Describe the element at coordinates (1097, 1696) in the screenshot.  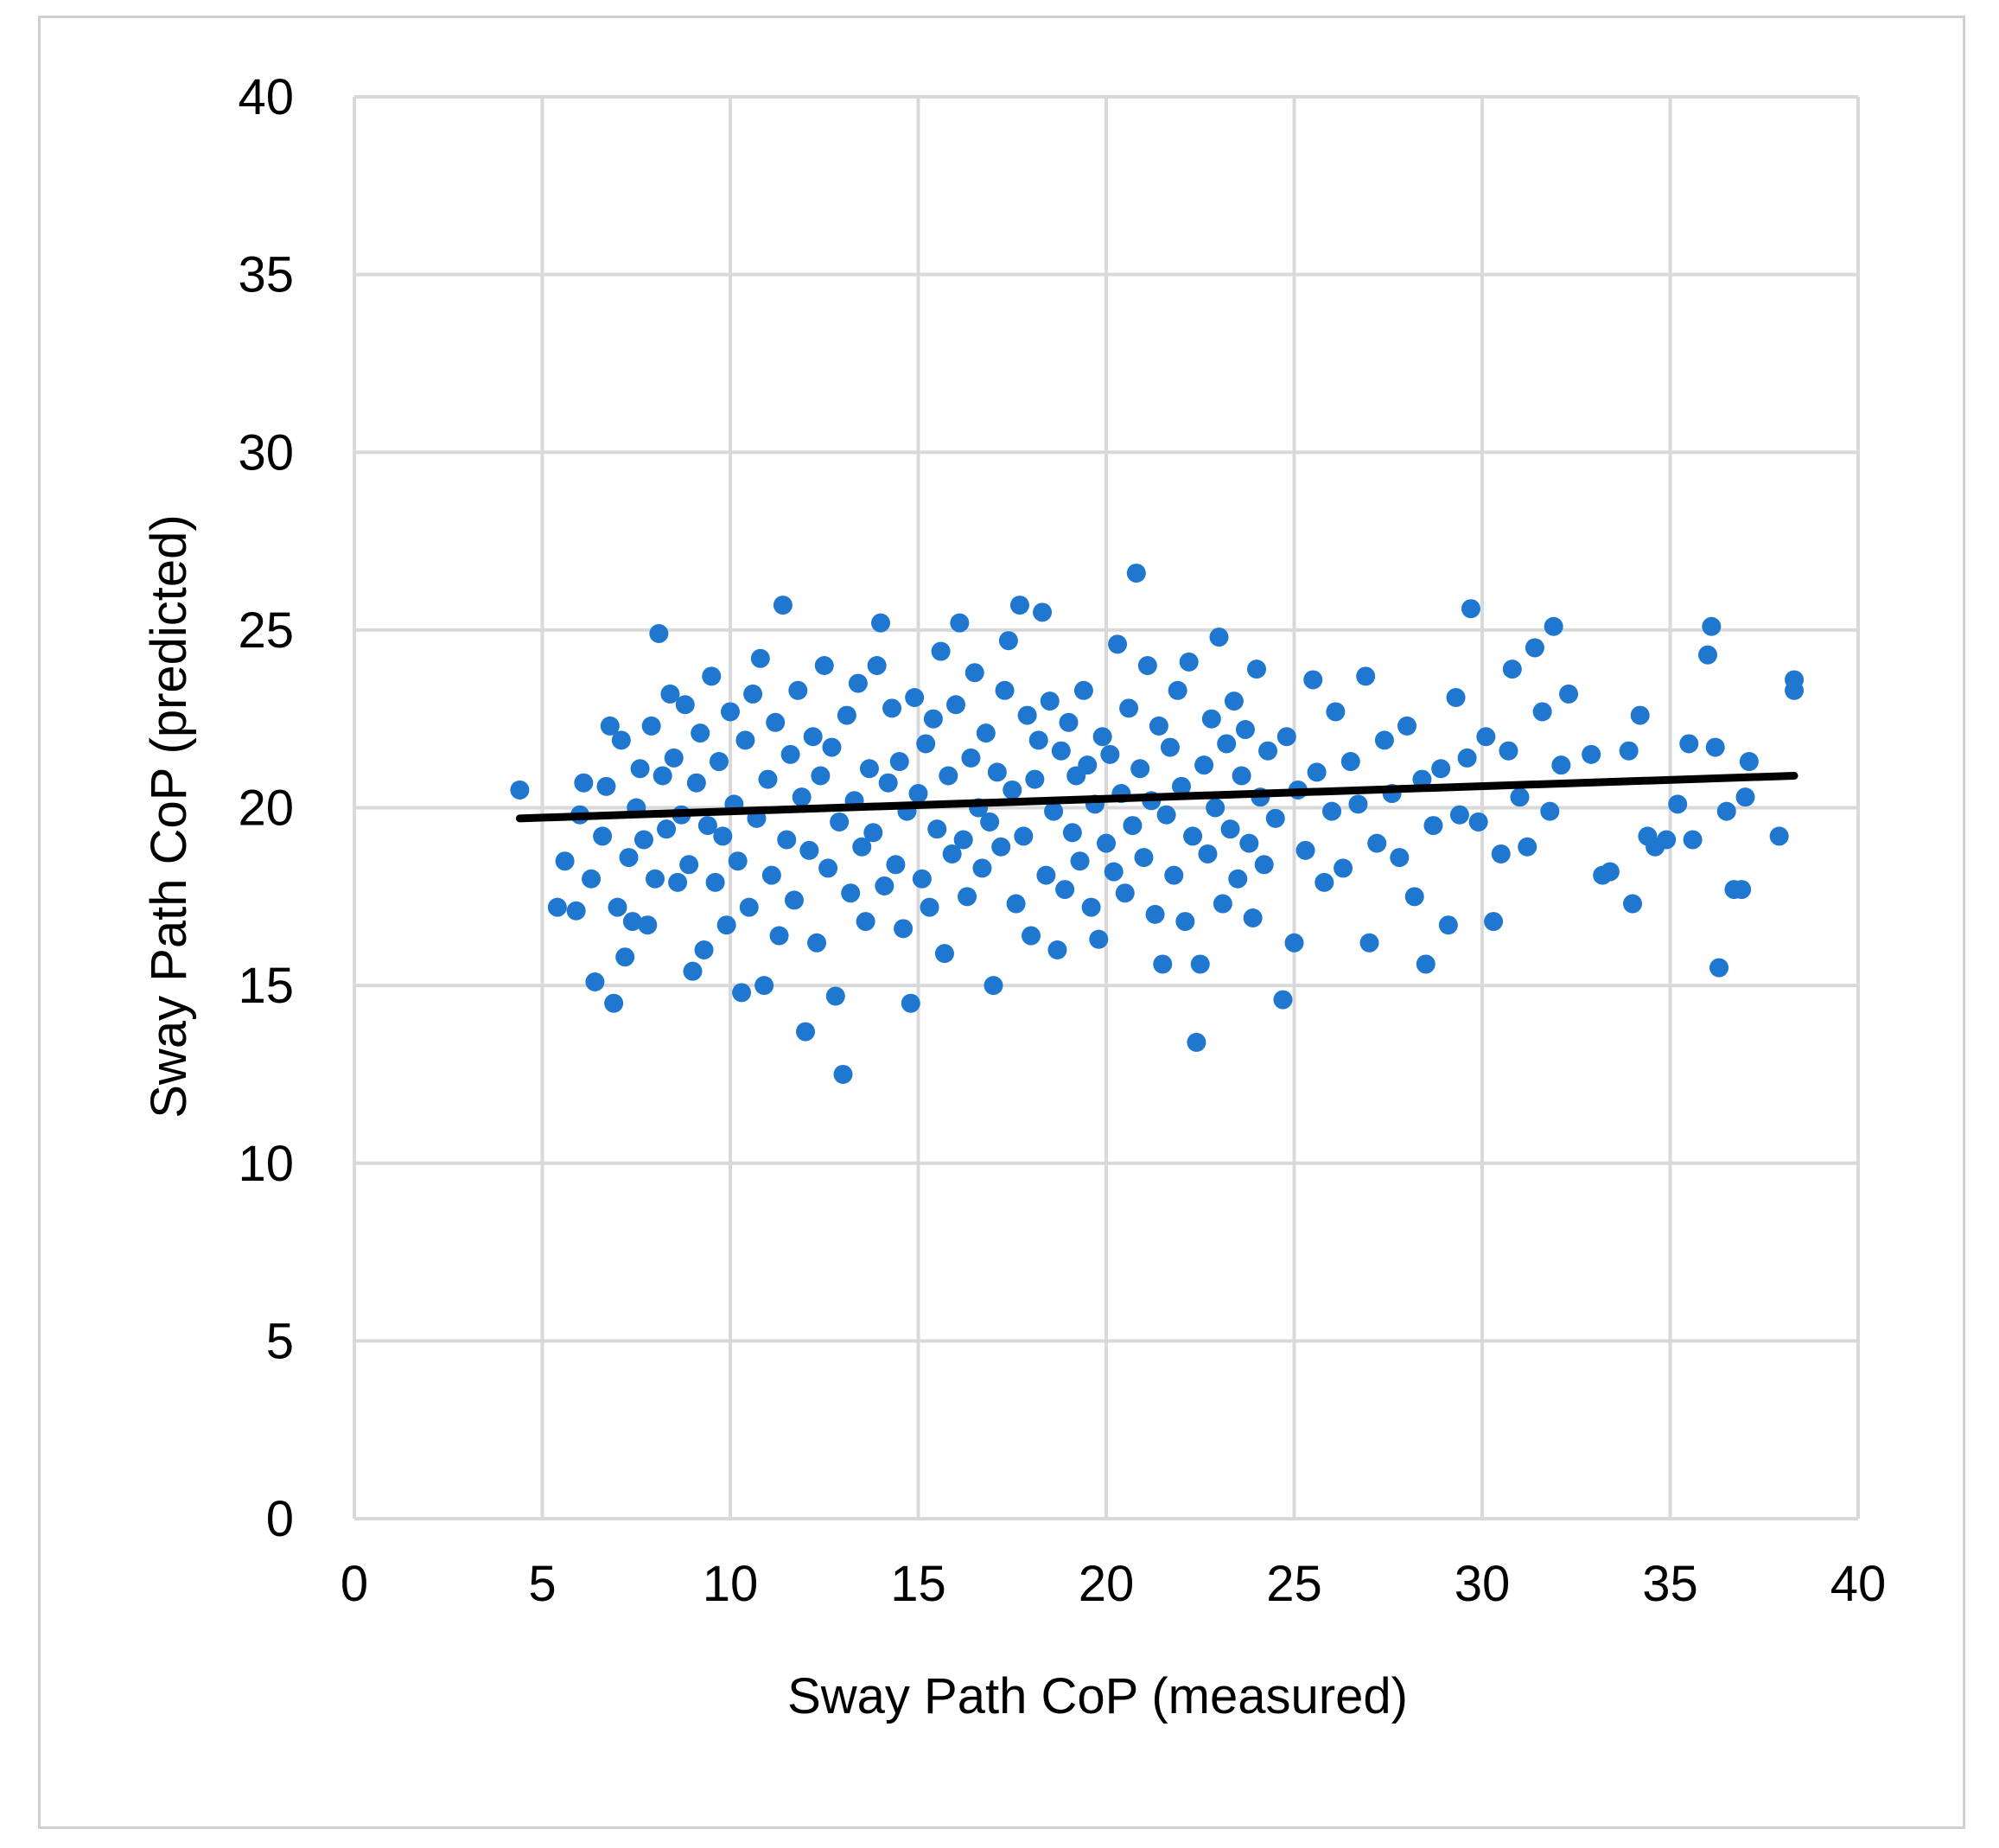
I see `x-axis-title: Sway Path CoP (measured)` at that location.